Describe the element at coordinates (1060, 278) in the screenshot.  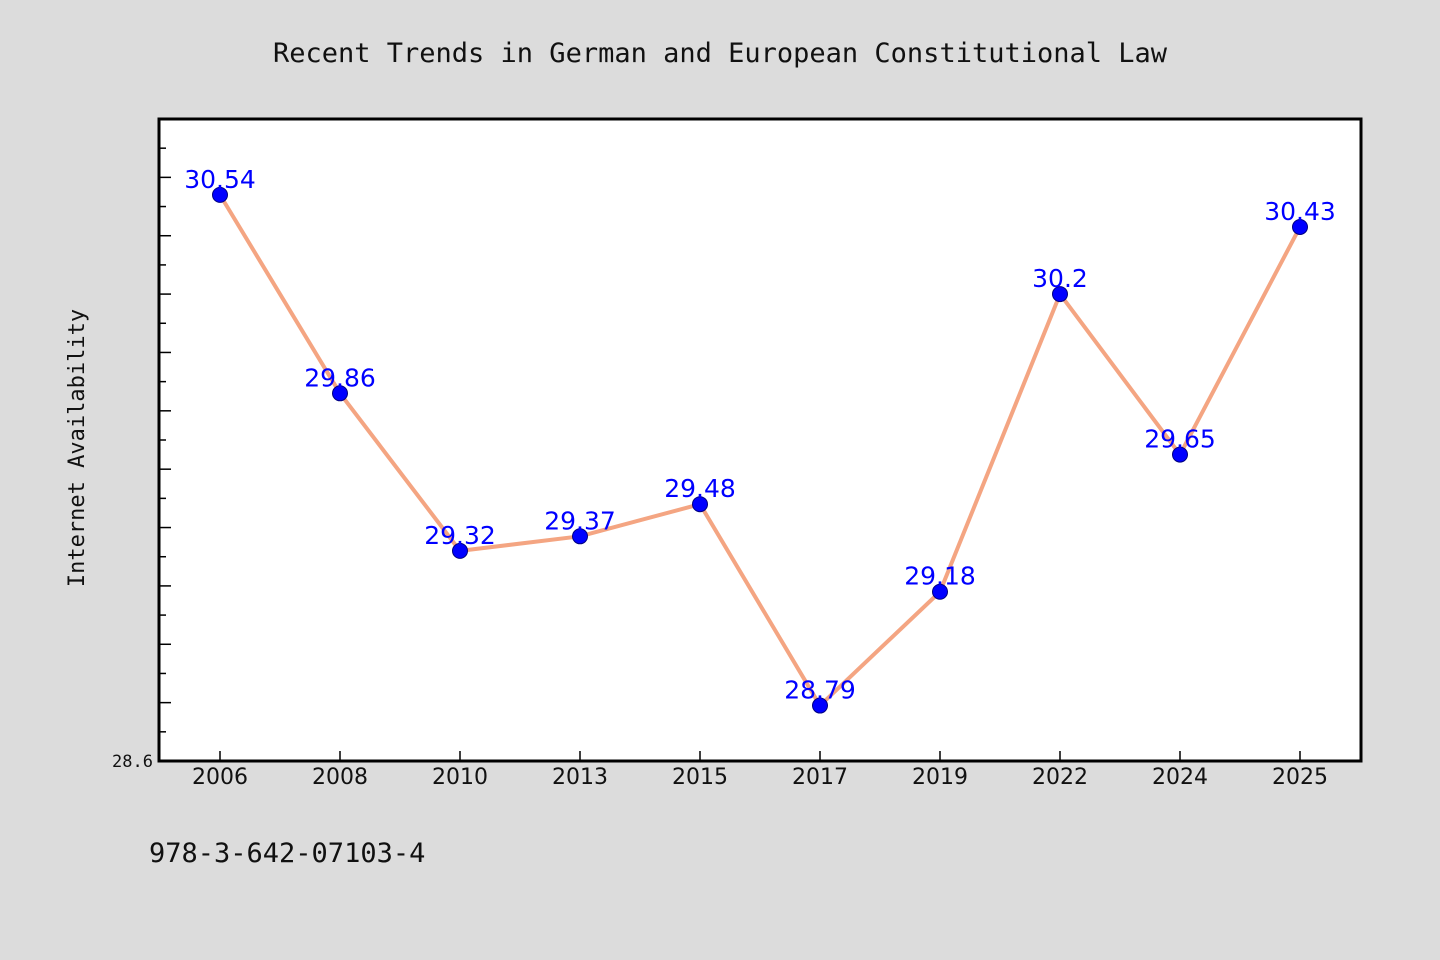
I see `data-label: 30.2` at that location.